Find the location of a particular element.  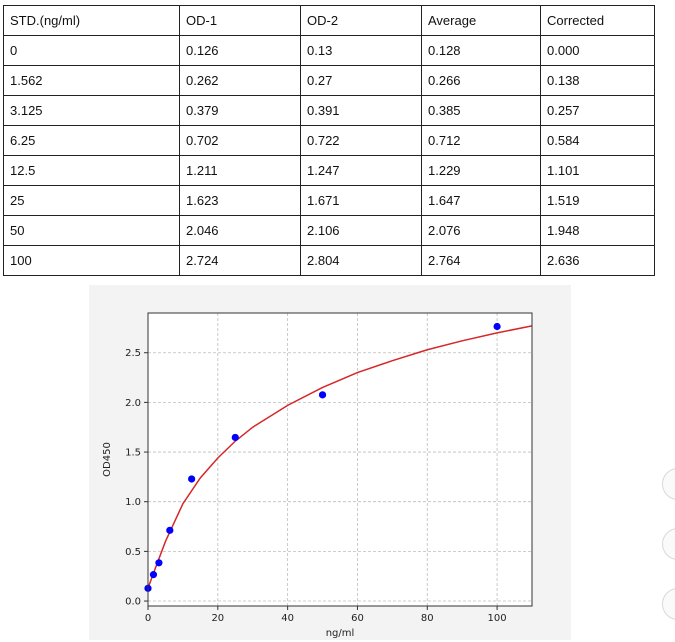

y-axis-label: OD450 is located at coordinates (107, 459).